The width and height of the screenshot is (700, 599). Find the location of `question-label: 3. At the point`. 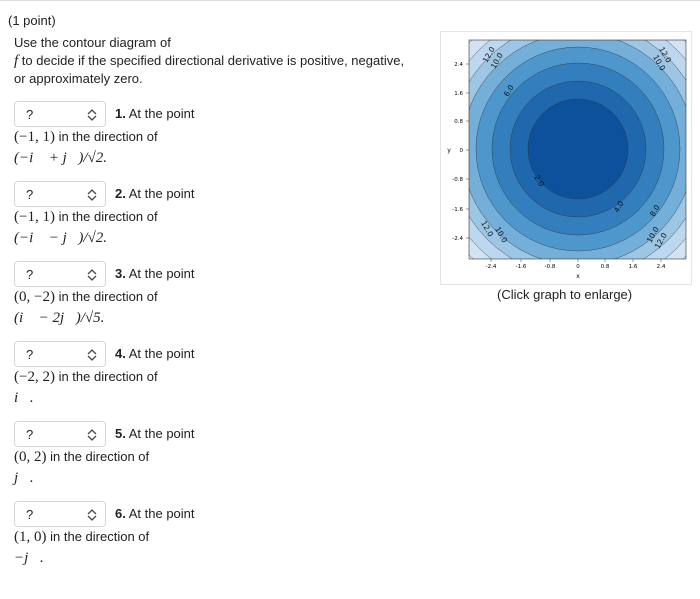

question-label: 3. At the point is located at coordinates (155, 274).